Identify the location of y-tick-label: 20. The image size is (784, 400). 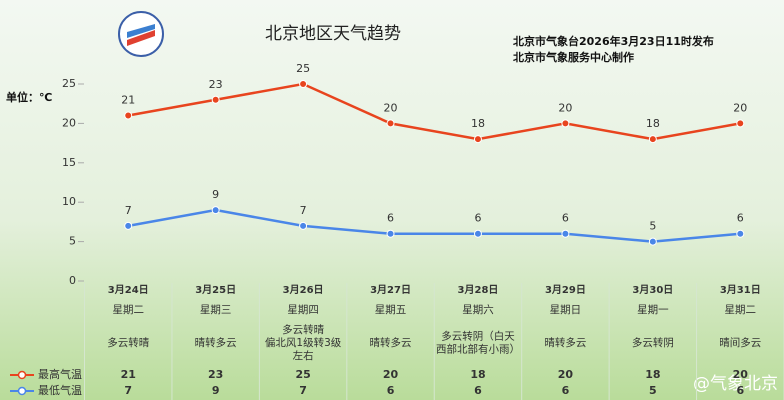
(69, 122).